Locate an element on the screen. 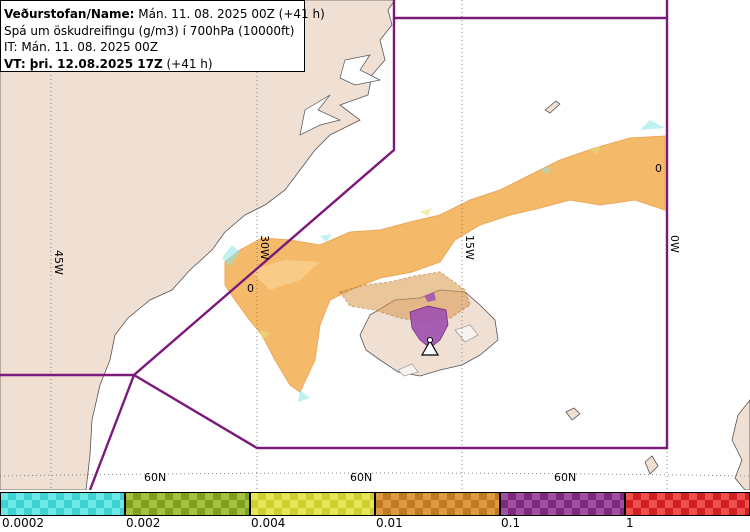 The height and width of the screenshot is (532, 750). volcano-icon is located at coordinates (430, 346).